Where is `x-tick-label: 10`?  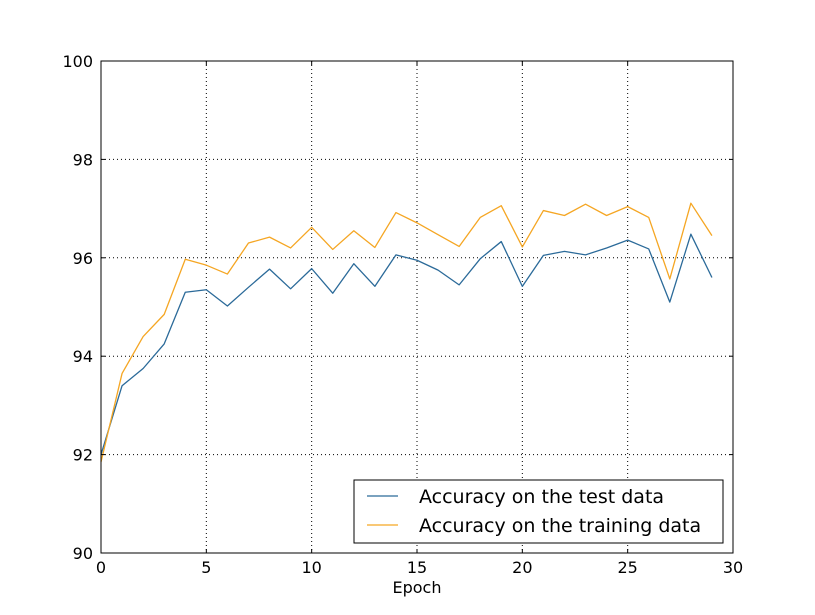 x-tick-label: 10 is located at coordinates (311, 567).